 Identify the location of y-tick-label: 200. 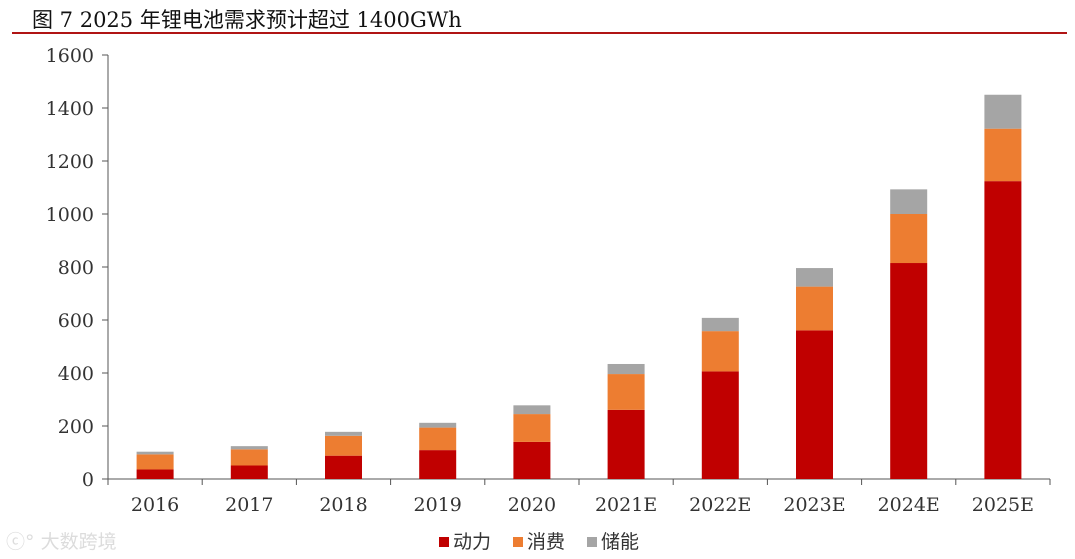
(76, 427).